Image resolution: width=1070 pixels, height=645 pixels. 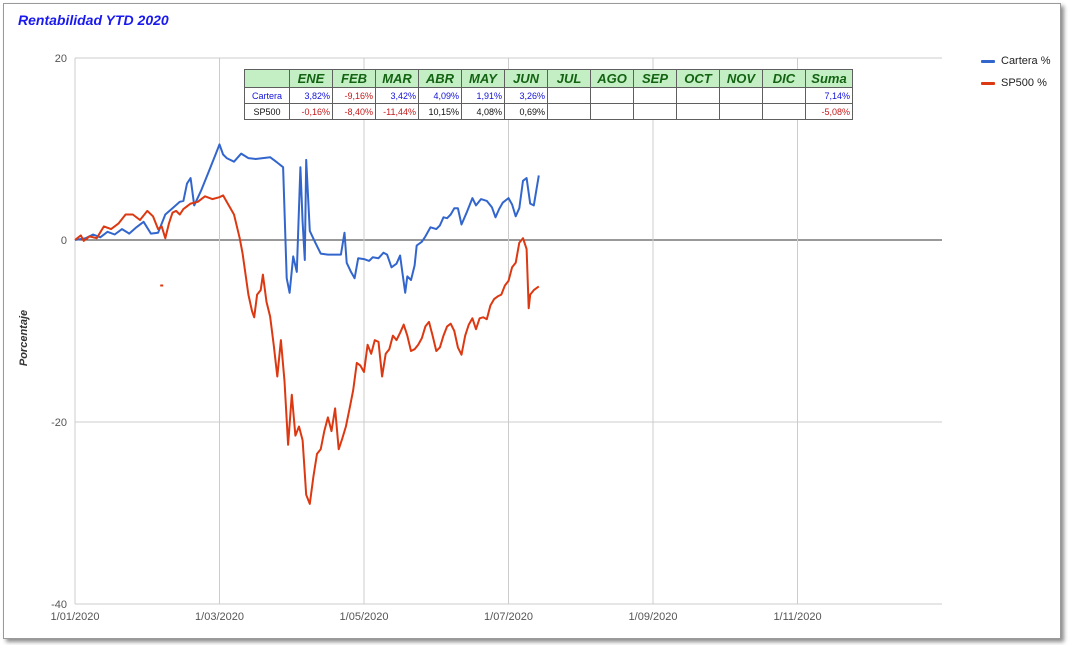 What do you see at coordinates (75, 617) in the screenshot?
I see `x-tick-label: 1/01/2020` at bounding box center [75, 617].